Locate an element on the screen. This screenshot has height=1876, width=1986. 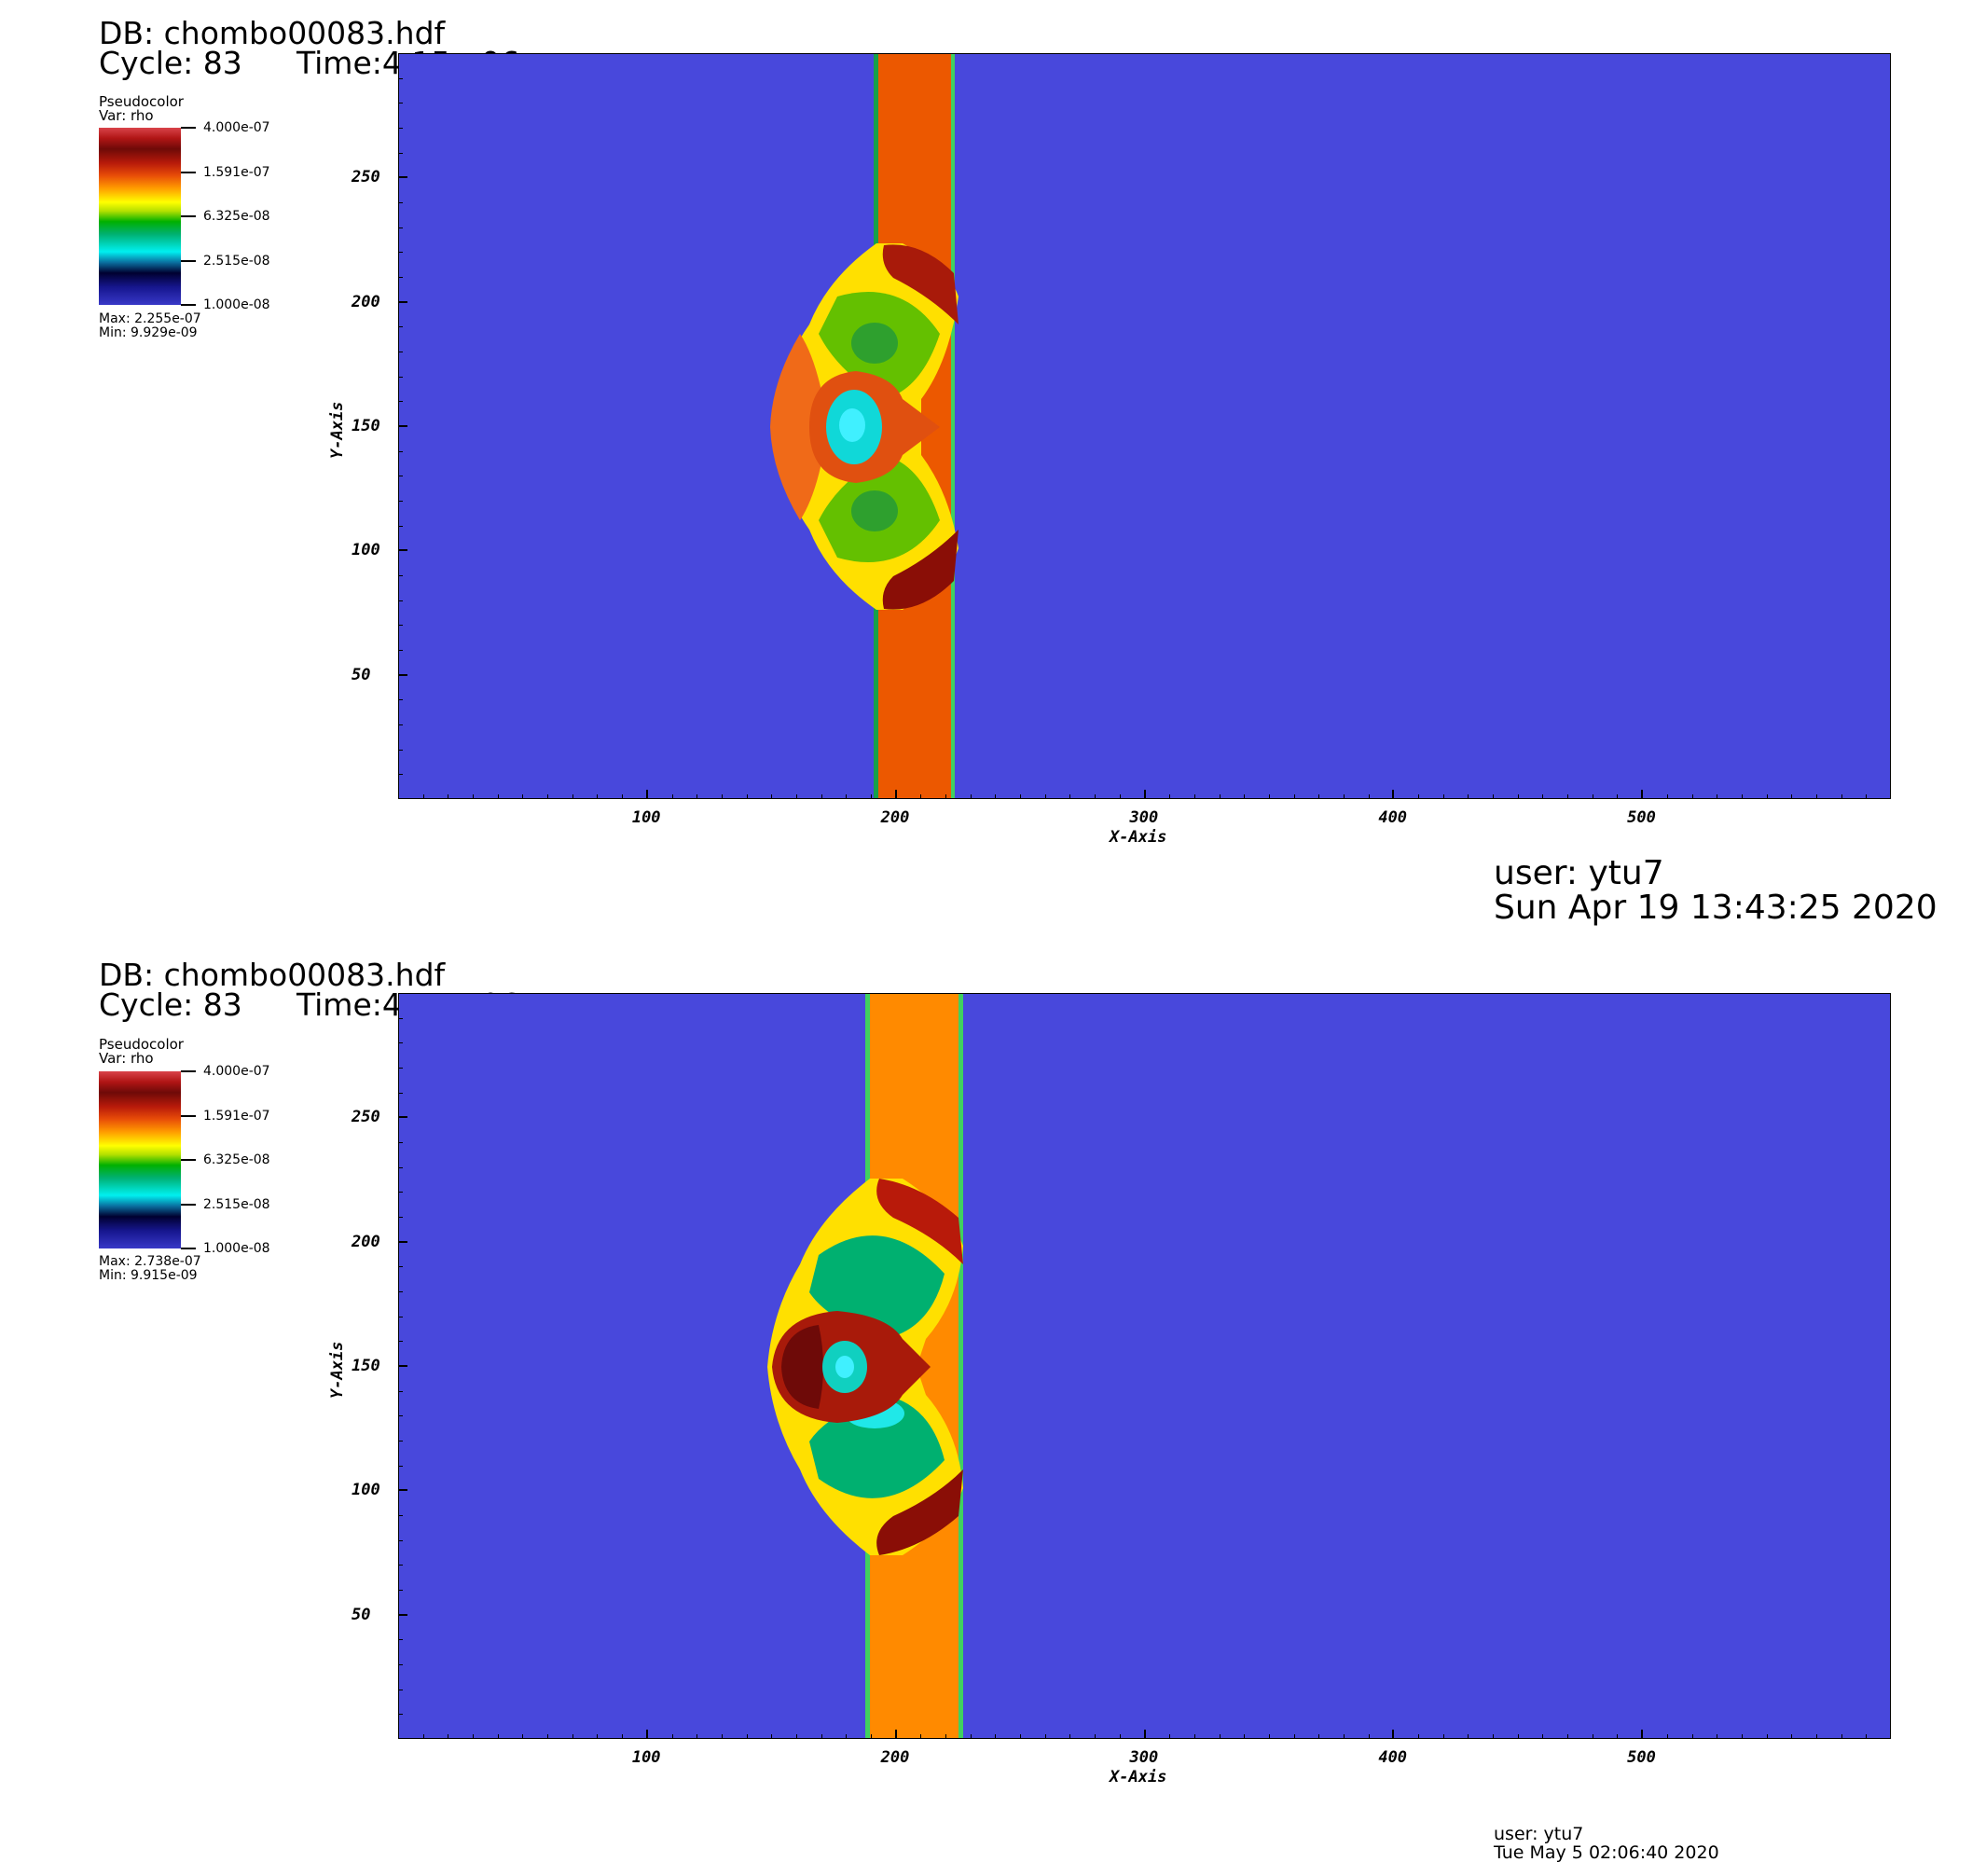
legend-tick-label: 4.000e-07 is located at coordinates (236, 128).